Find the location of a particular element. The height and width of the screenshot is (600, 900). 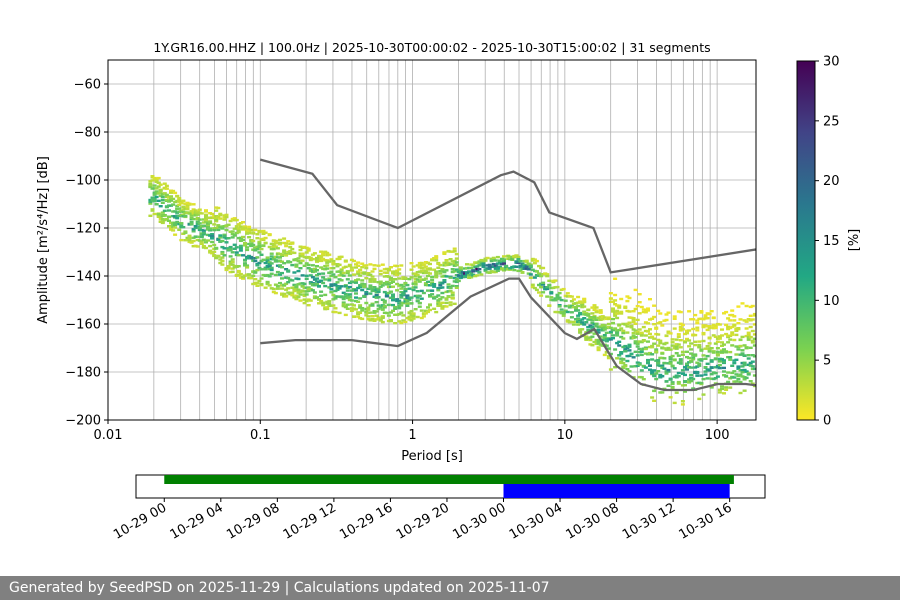

timeline-tick-label: 10-30 04 is located at coordinates (536, 521).